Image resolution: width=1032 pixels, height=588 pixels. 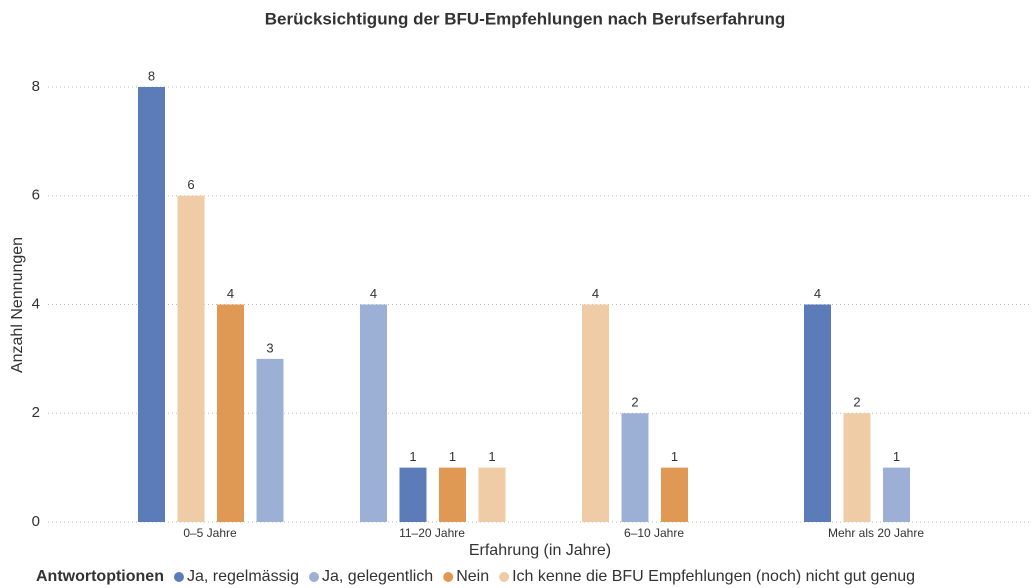 I want to click on x-tick-label: Mehr als 20 Jahre, so click(x=876, y=533).